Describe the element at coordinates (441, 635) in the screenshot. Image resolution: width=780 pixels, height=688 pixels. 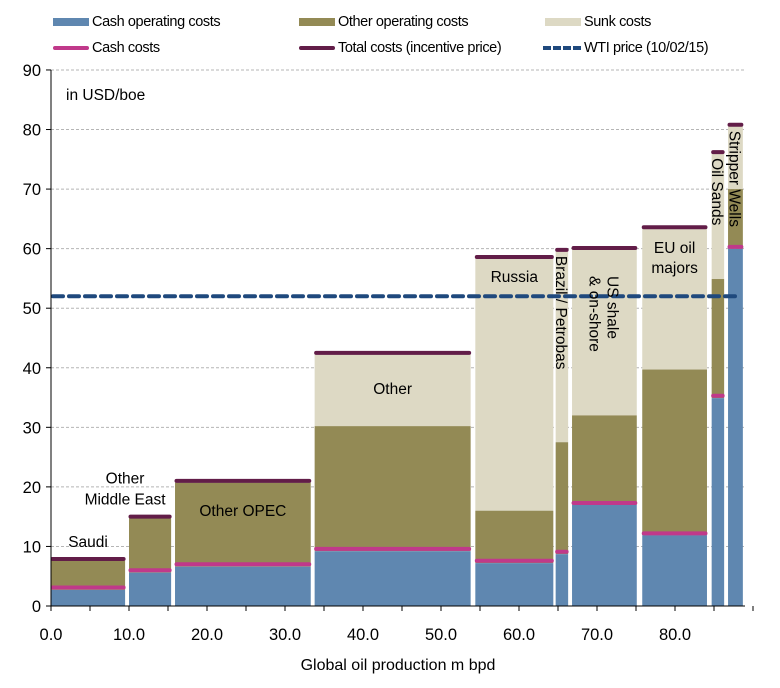
I see `x-tick-label: 50.0` at that location.